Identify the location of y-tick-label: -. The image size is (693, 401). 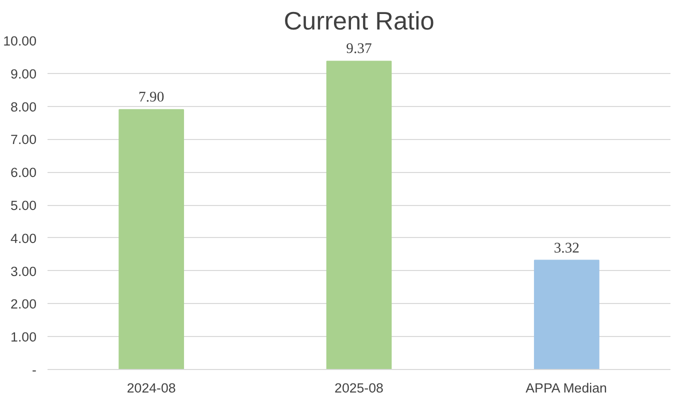
(34, 370).